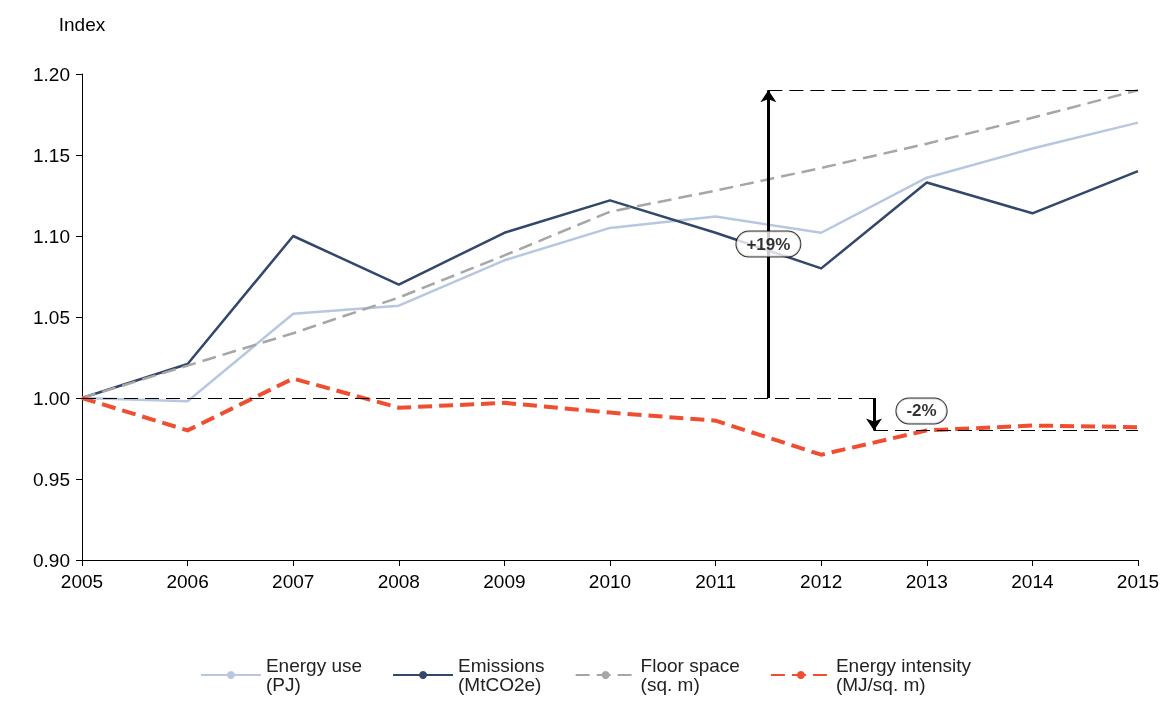 The image size is (1171, 707). I want to click on x-tick-label: 2014, so click(1032, 581).